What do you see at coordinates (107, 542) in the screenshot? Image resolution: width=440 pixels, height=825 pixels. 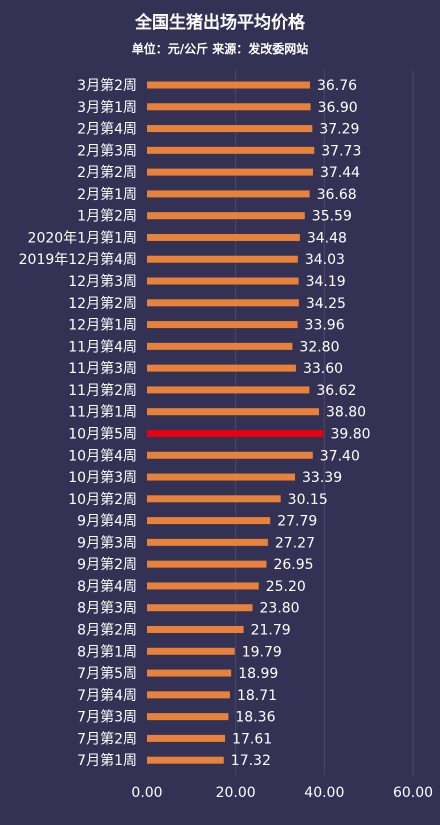 I see `category-label: 9月第3周` at bounding box center [107, 542].